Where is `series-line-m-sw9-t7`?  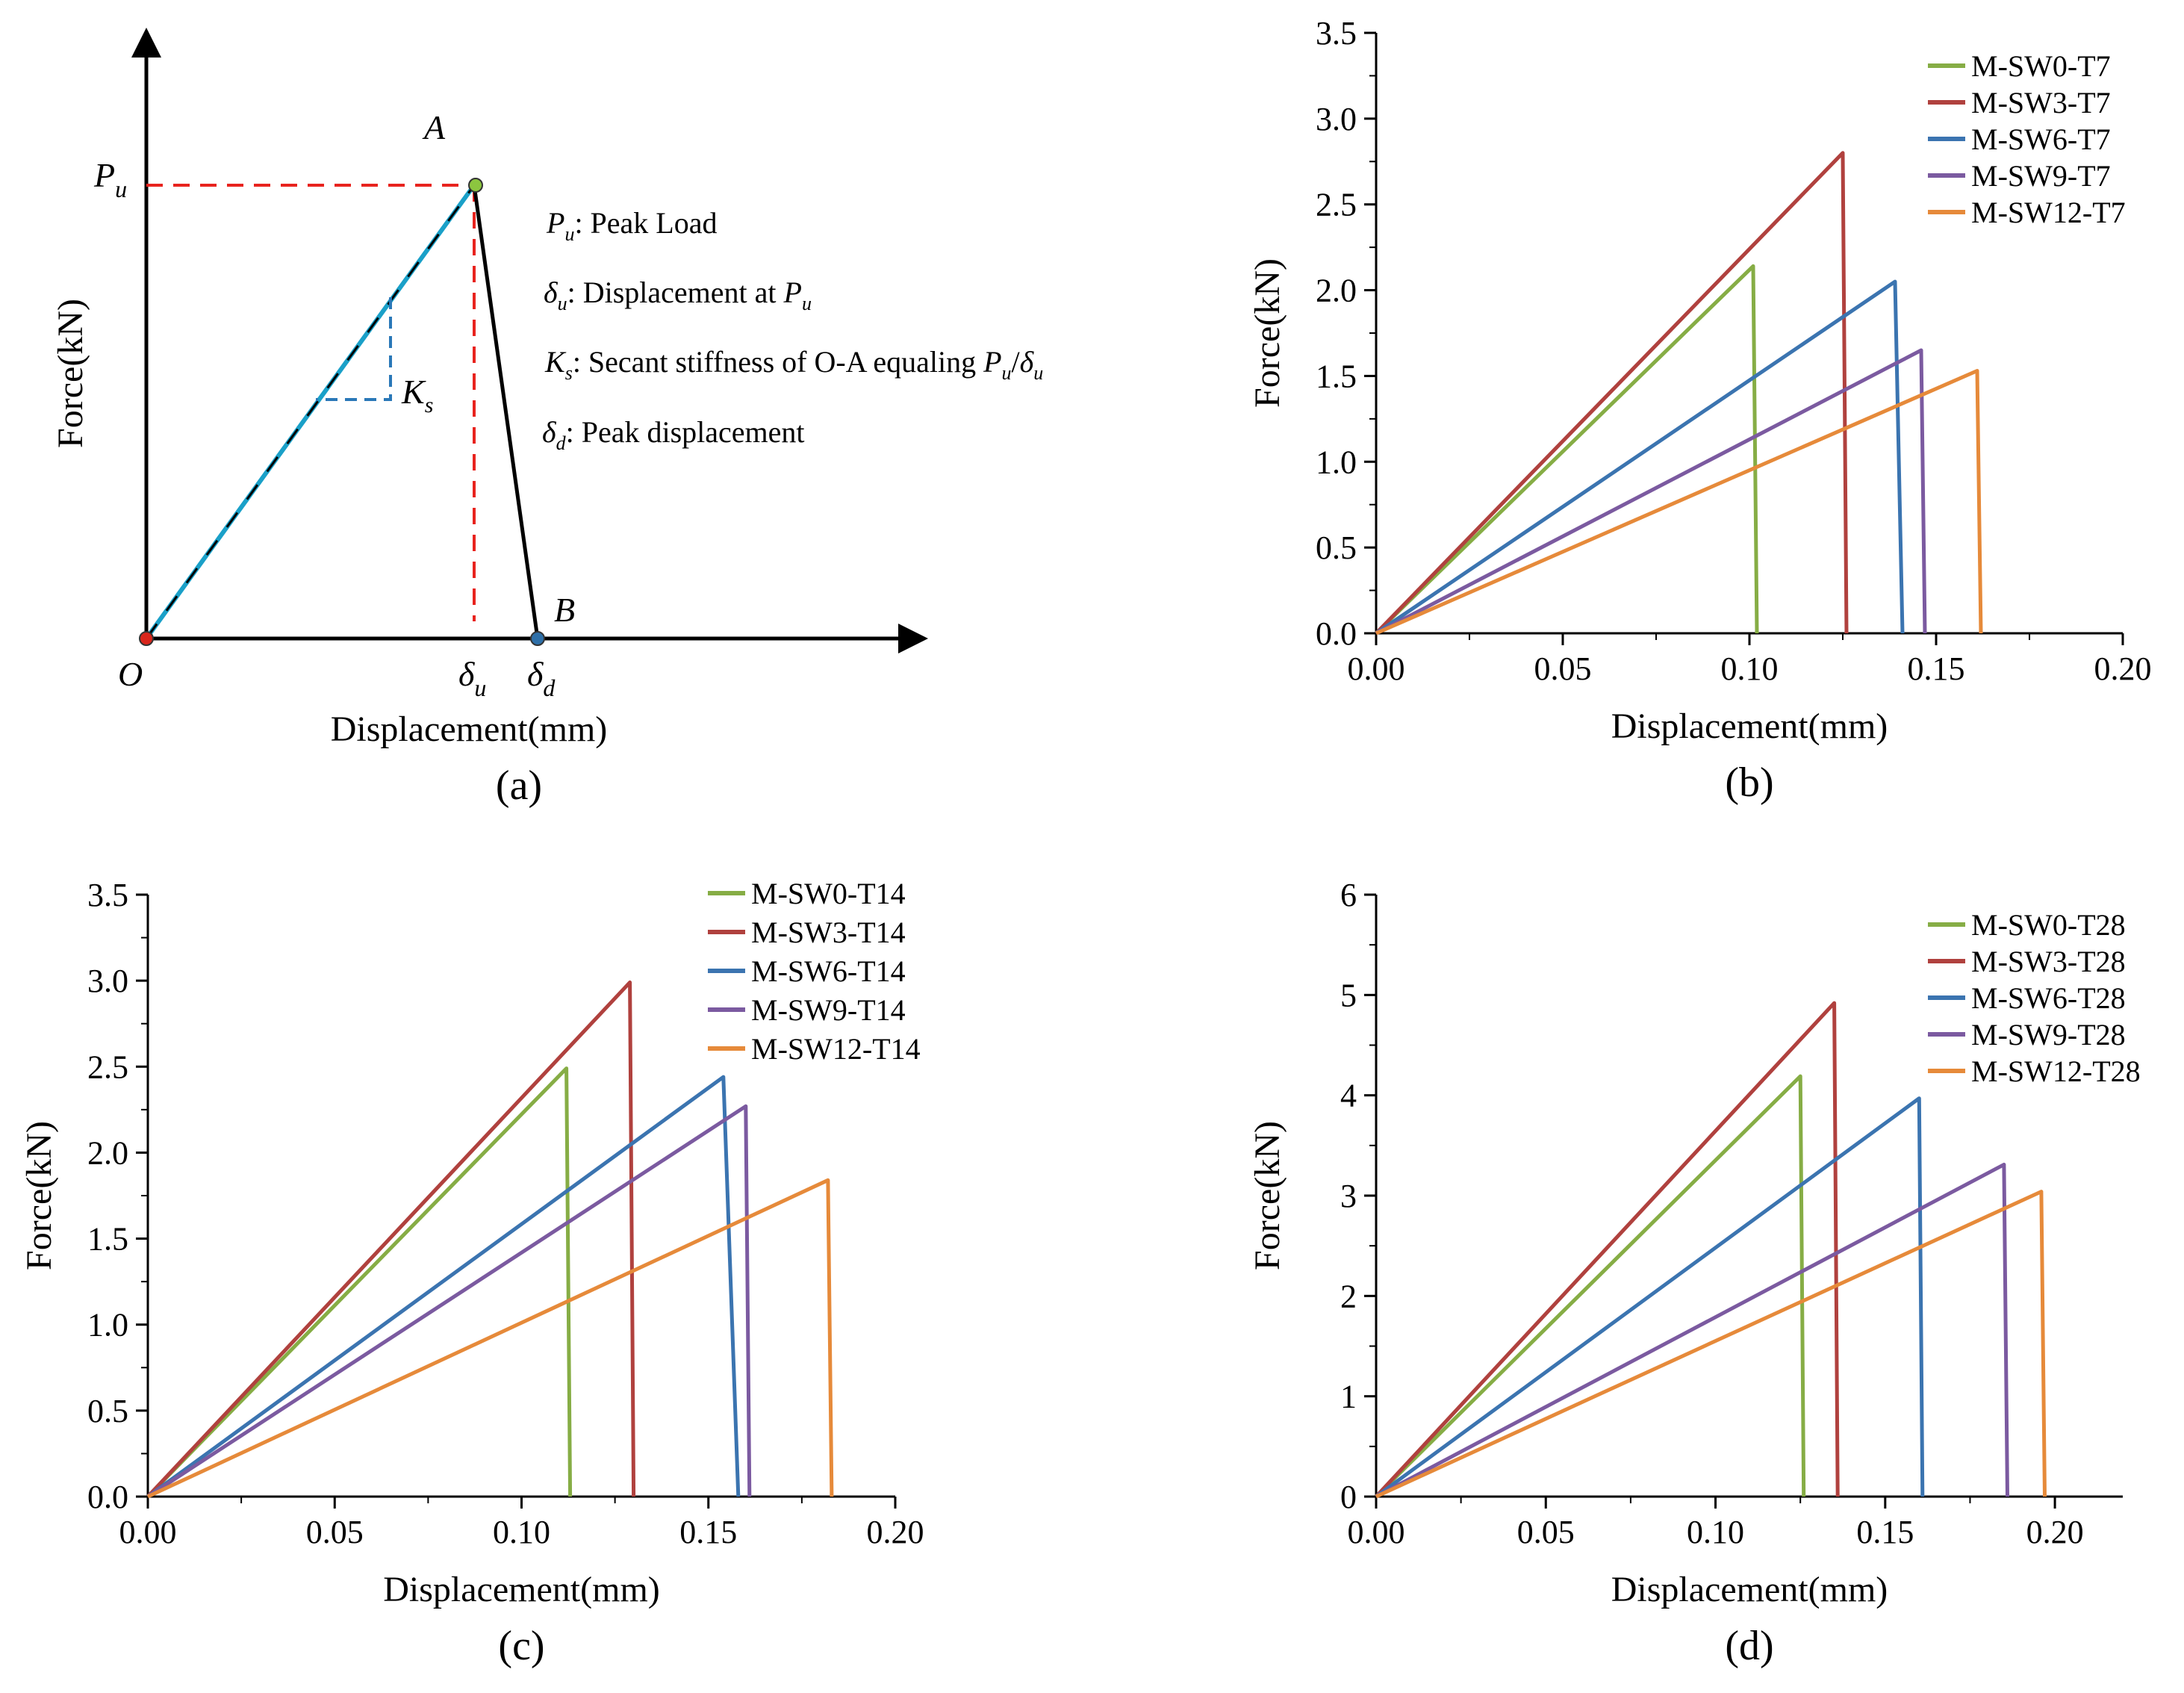 series-line-m-sw9-t7 is located at coordinates (1651, 492).